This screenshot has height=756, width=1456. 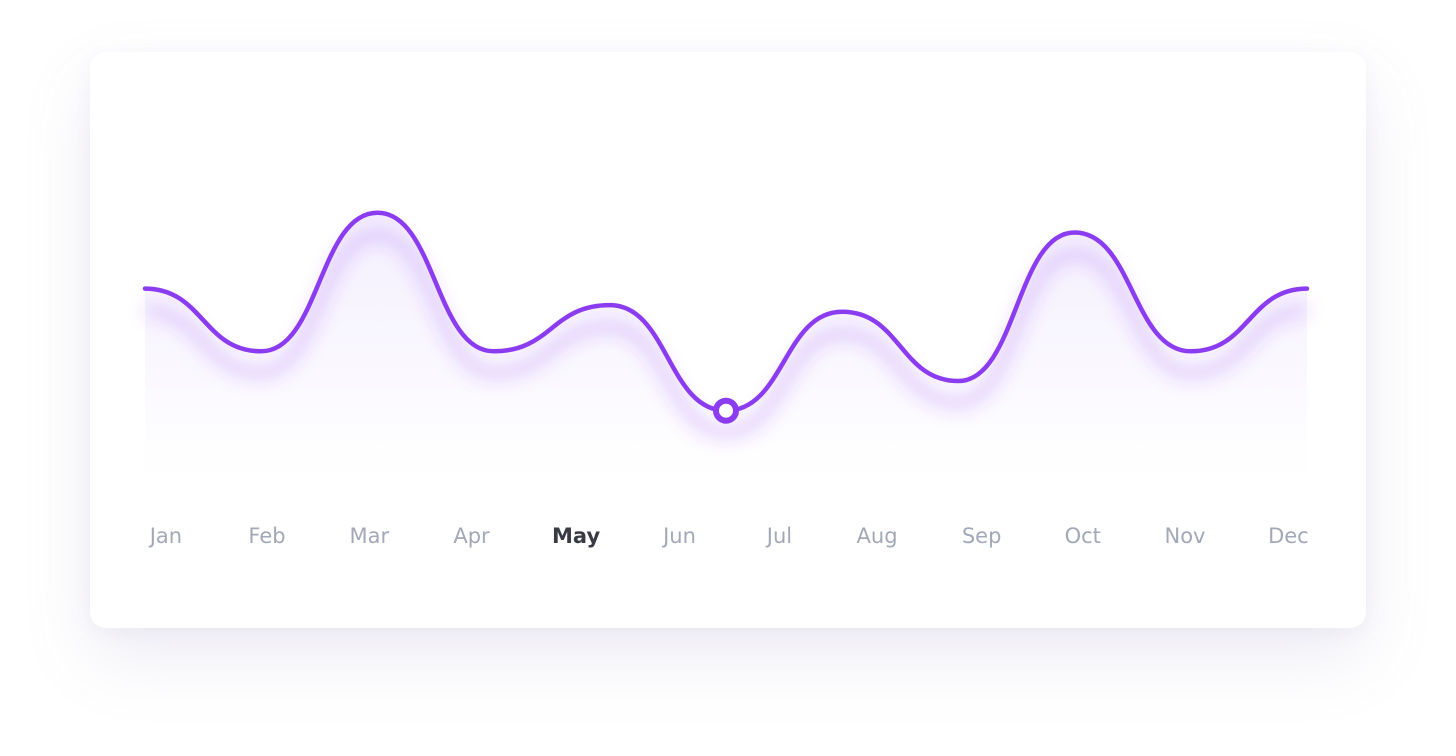 I want to click on x-tick-label: Aug, so click(x=877, y=536).